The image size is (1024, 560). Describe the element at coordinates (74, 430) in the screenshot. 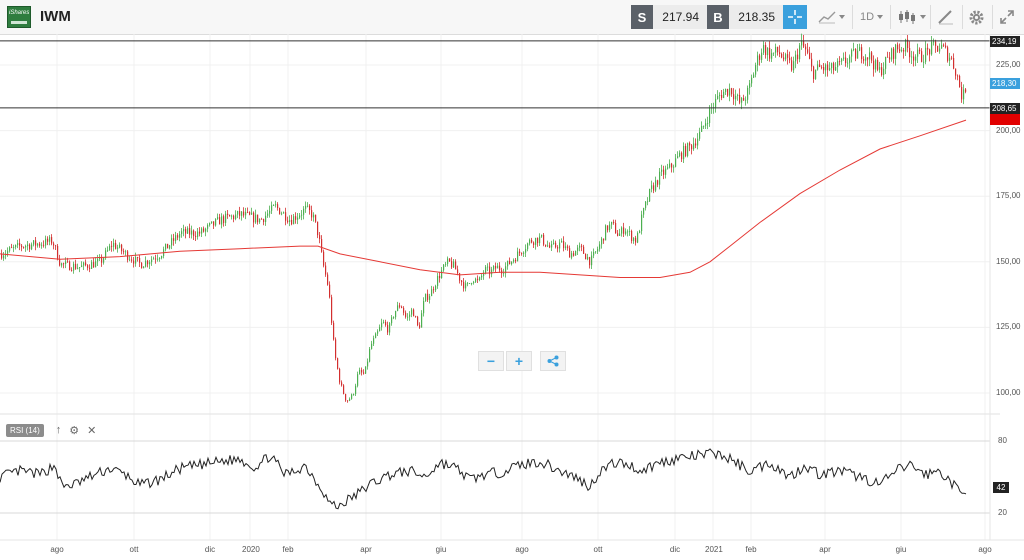

I see `indicator-settings-icon: ⚙` at that location.